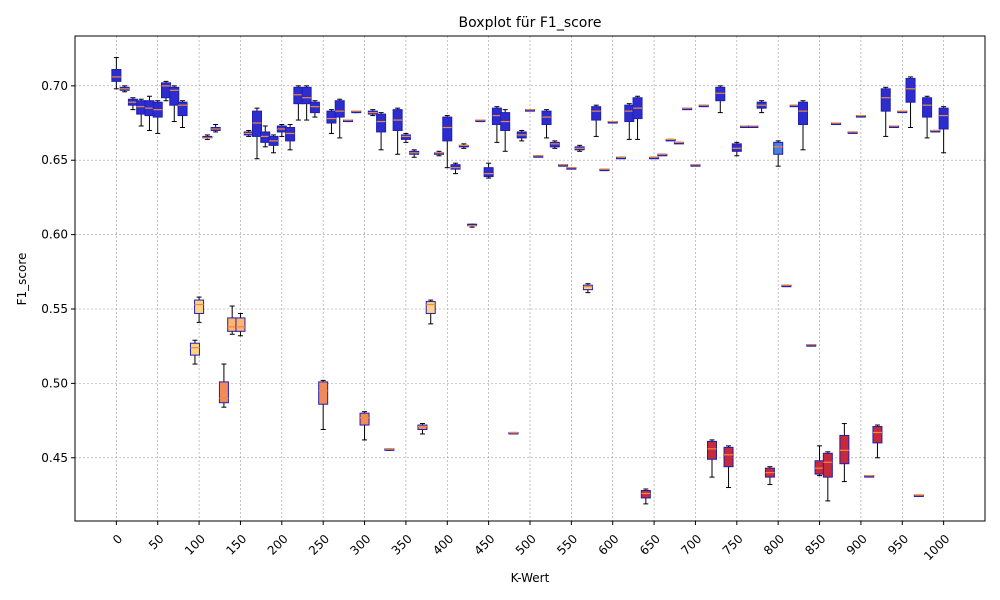  Describe the element at coordinates (54, 458) in the screenshot. I see `y-tick-label: 0.45` at that location.